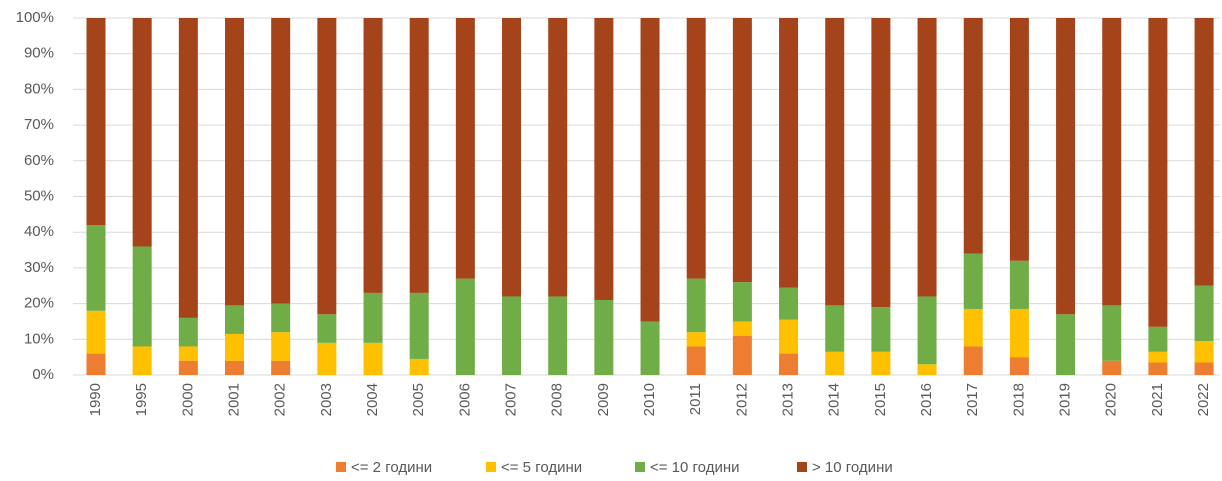 This screenshot has width=1222, height=481. What do you see at coordinates (695, 467) in the screenshot?
I see `legend-label: <= 10 години` at bounding box center [695, 467].